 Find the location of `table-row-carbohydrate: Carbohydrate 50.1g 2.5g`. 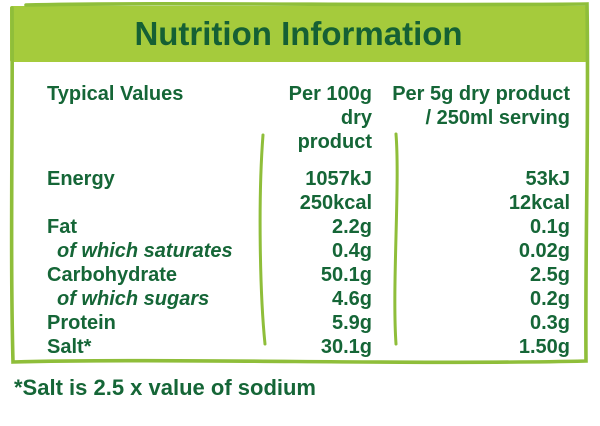

table-row-carbohydrate: Carbohydrate 50.1g 2.5g is located at coordinates (308, 275).